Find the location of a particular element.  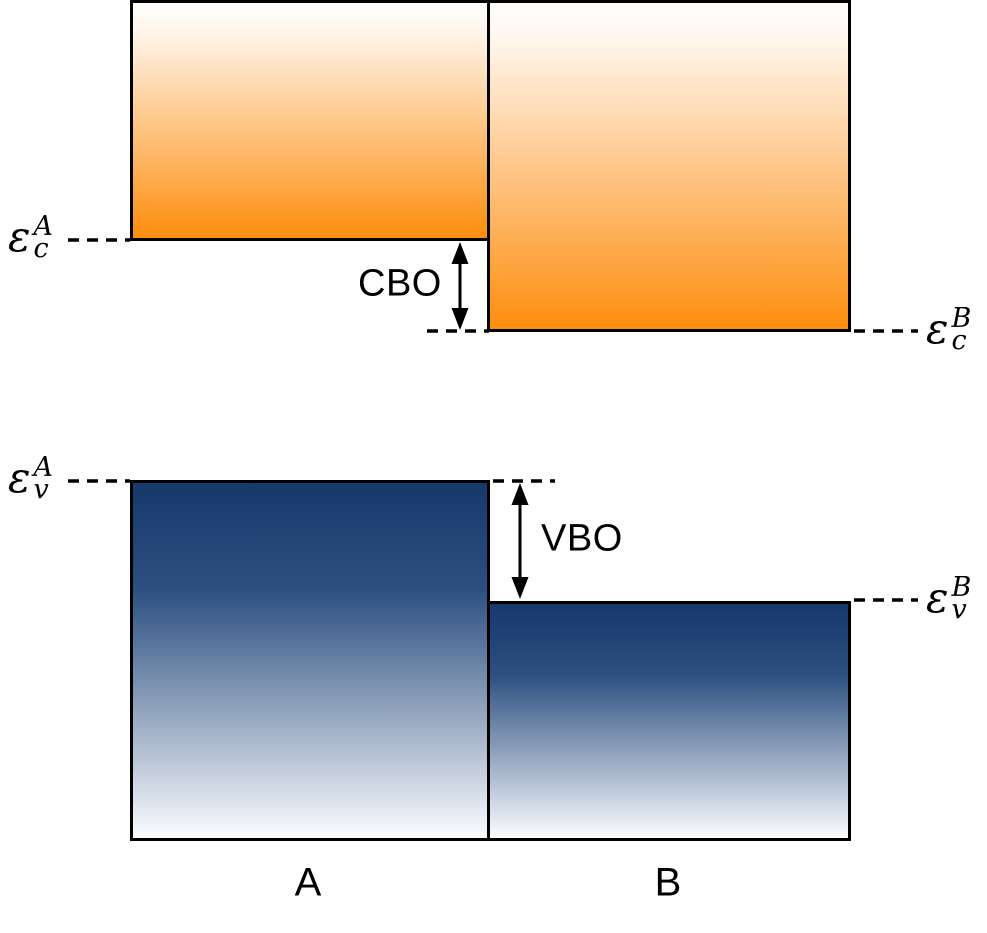

conduction-band-b is located at coordinates (669, 166).